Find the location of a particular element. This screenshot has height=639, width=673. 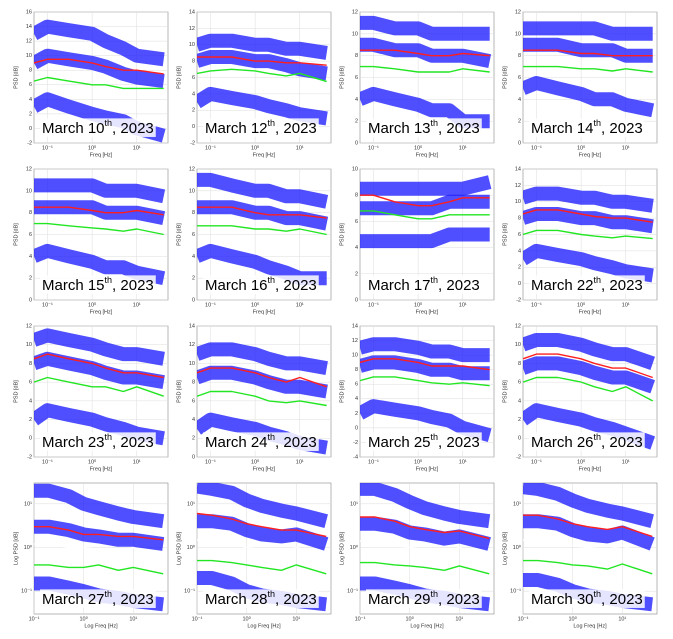

date-label: March 13th, 2023 is located at coordinates (424, 127).